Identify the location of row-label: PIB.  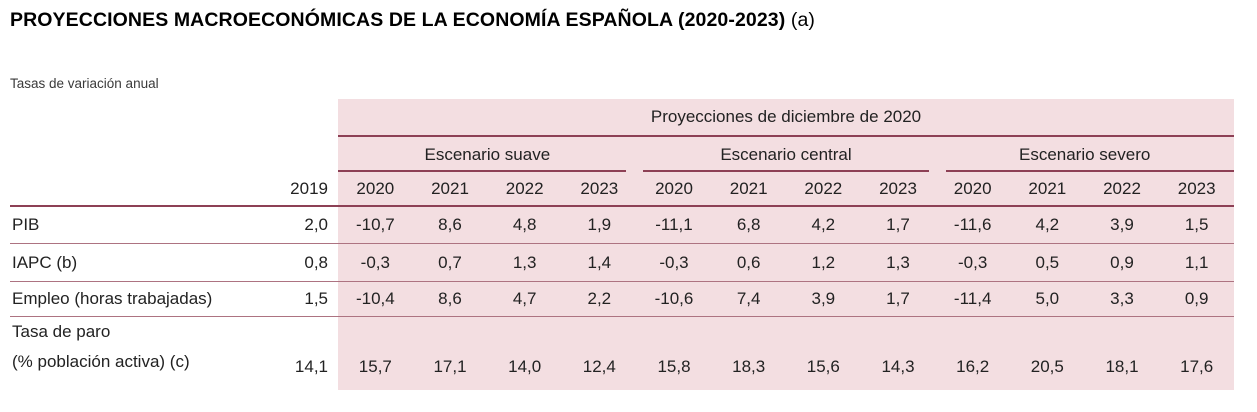
(26, 224).